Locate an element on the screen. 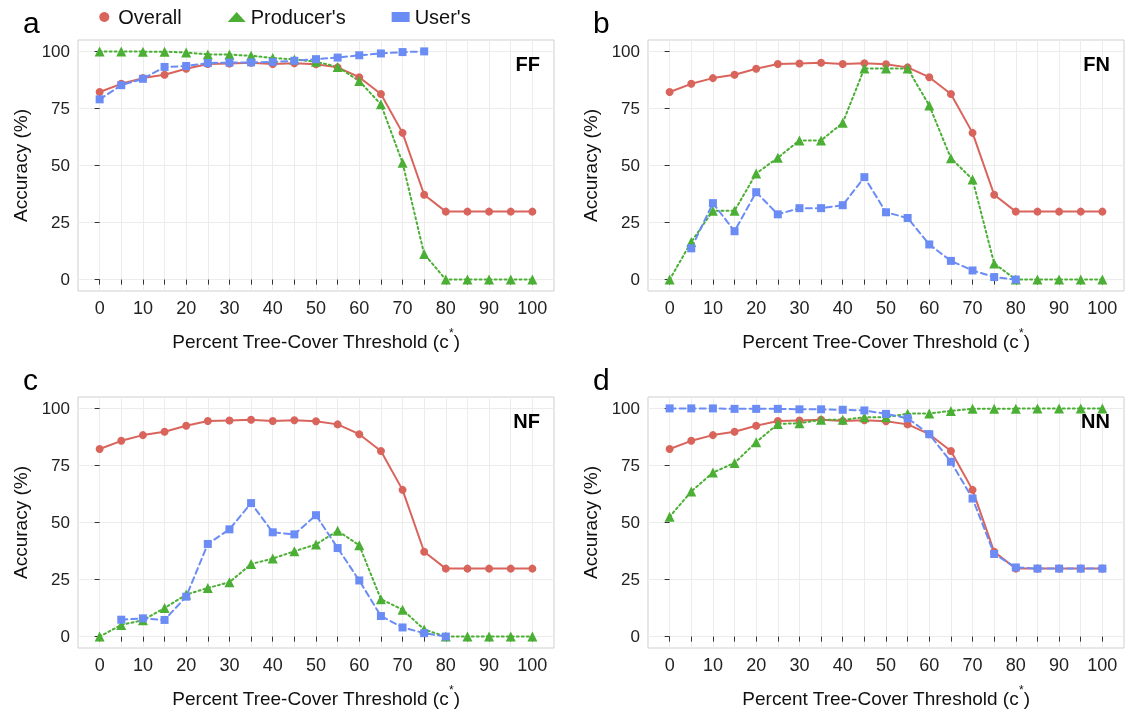  chart-title: a is located at coordinates (31, 22).